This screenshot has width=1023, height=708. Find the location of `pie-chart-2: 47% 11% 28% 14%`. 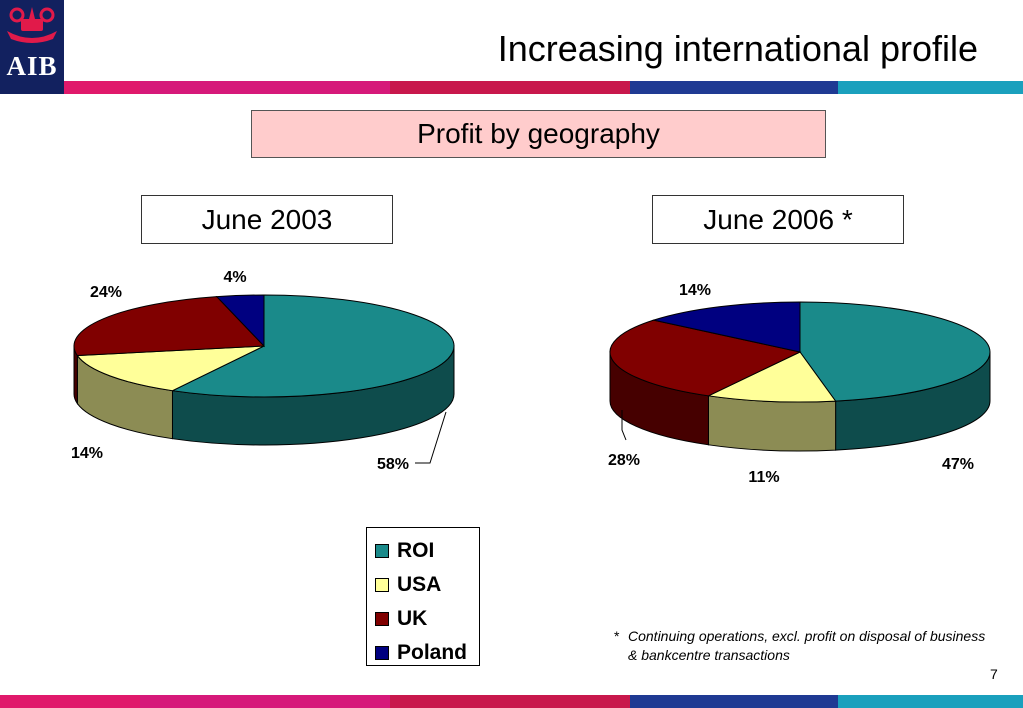

pie-chart-2: 47% 11% 28% 14% is located at coordinates (799, 384).